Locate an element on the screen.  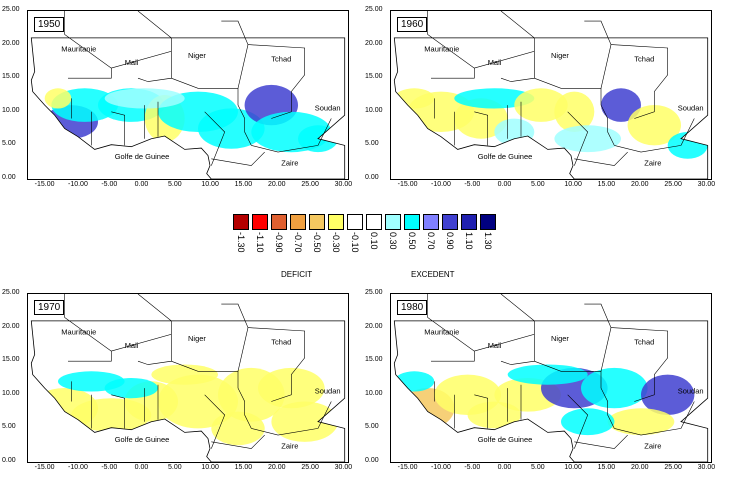
year-label: 1980 is located at coordinates (412, 307).